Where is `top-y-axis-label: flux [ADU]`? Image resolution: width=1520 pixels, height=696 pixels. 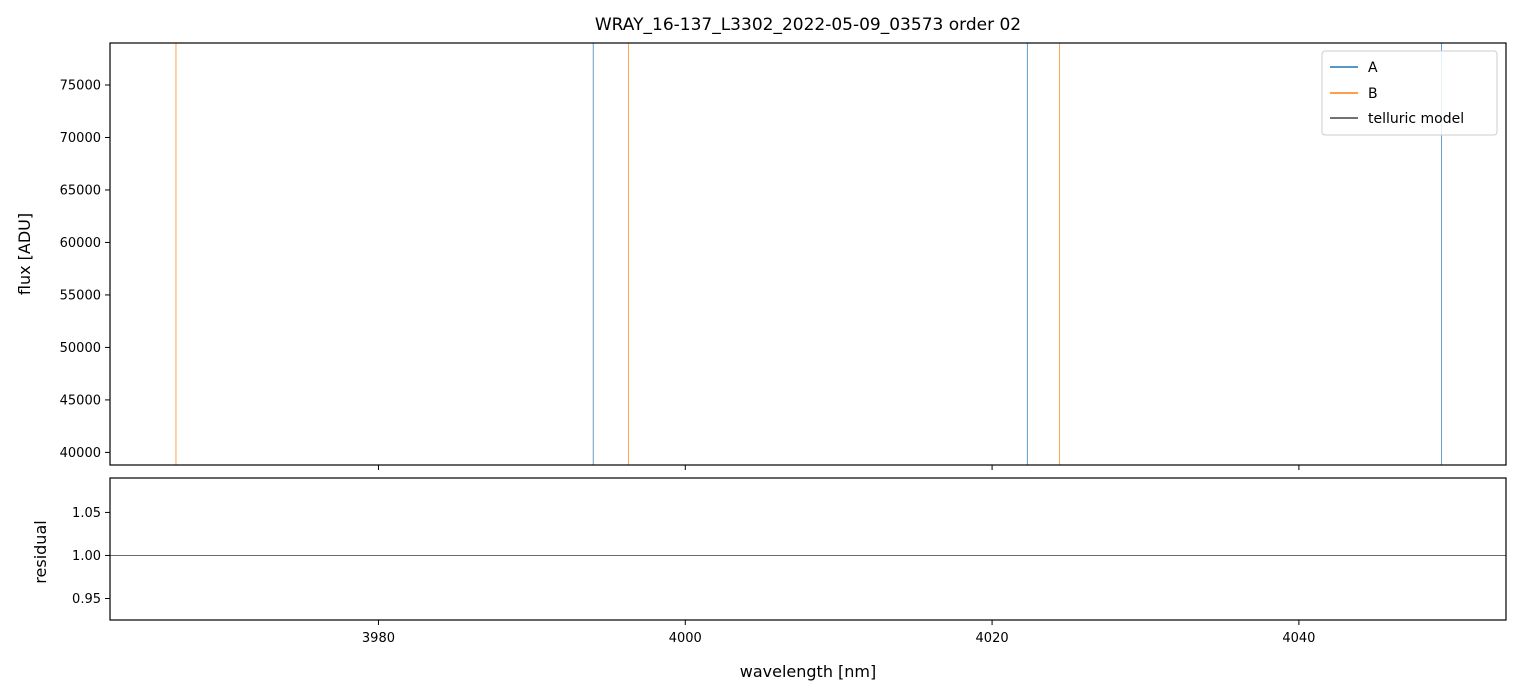 top-y-axis-label: flux [ADU] is located at coordinates (24, 254).